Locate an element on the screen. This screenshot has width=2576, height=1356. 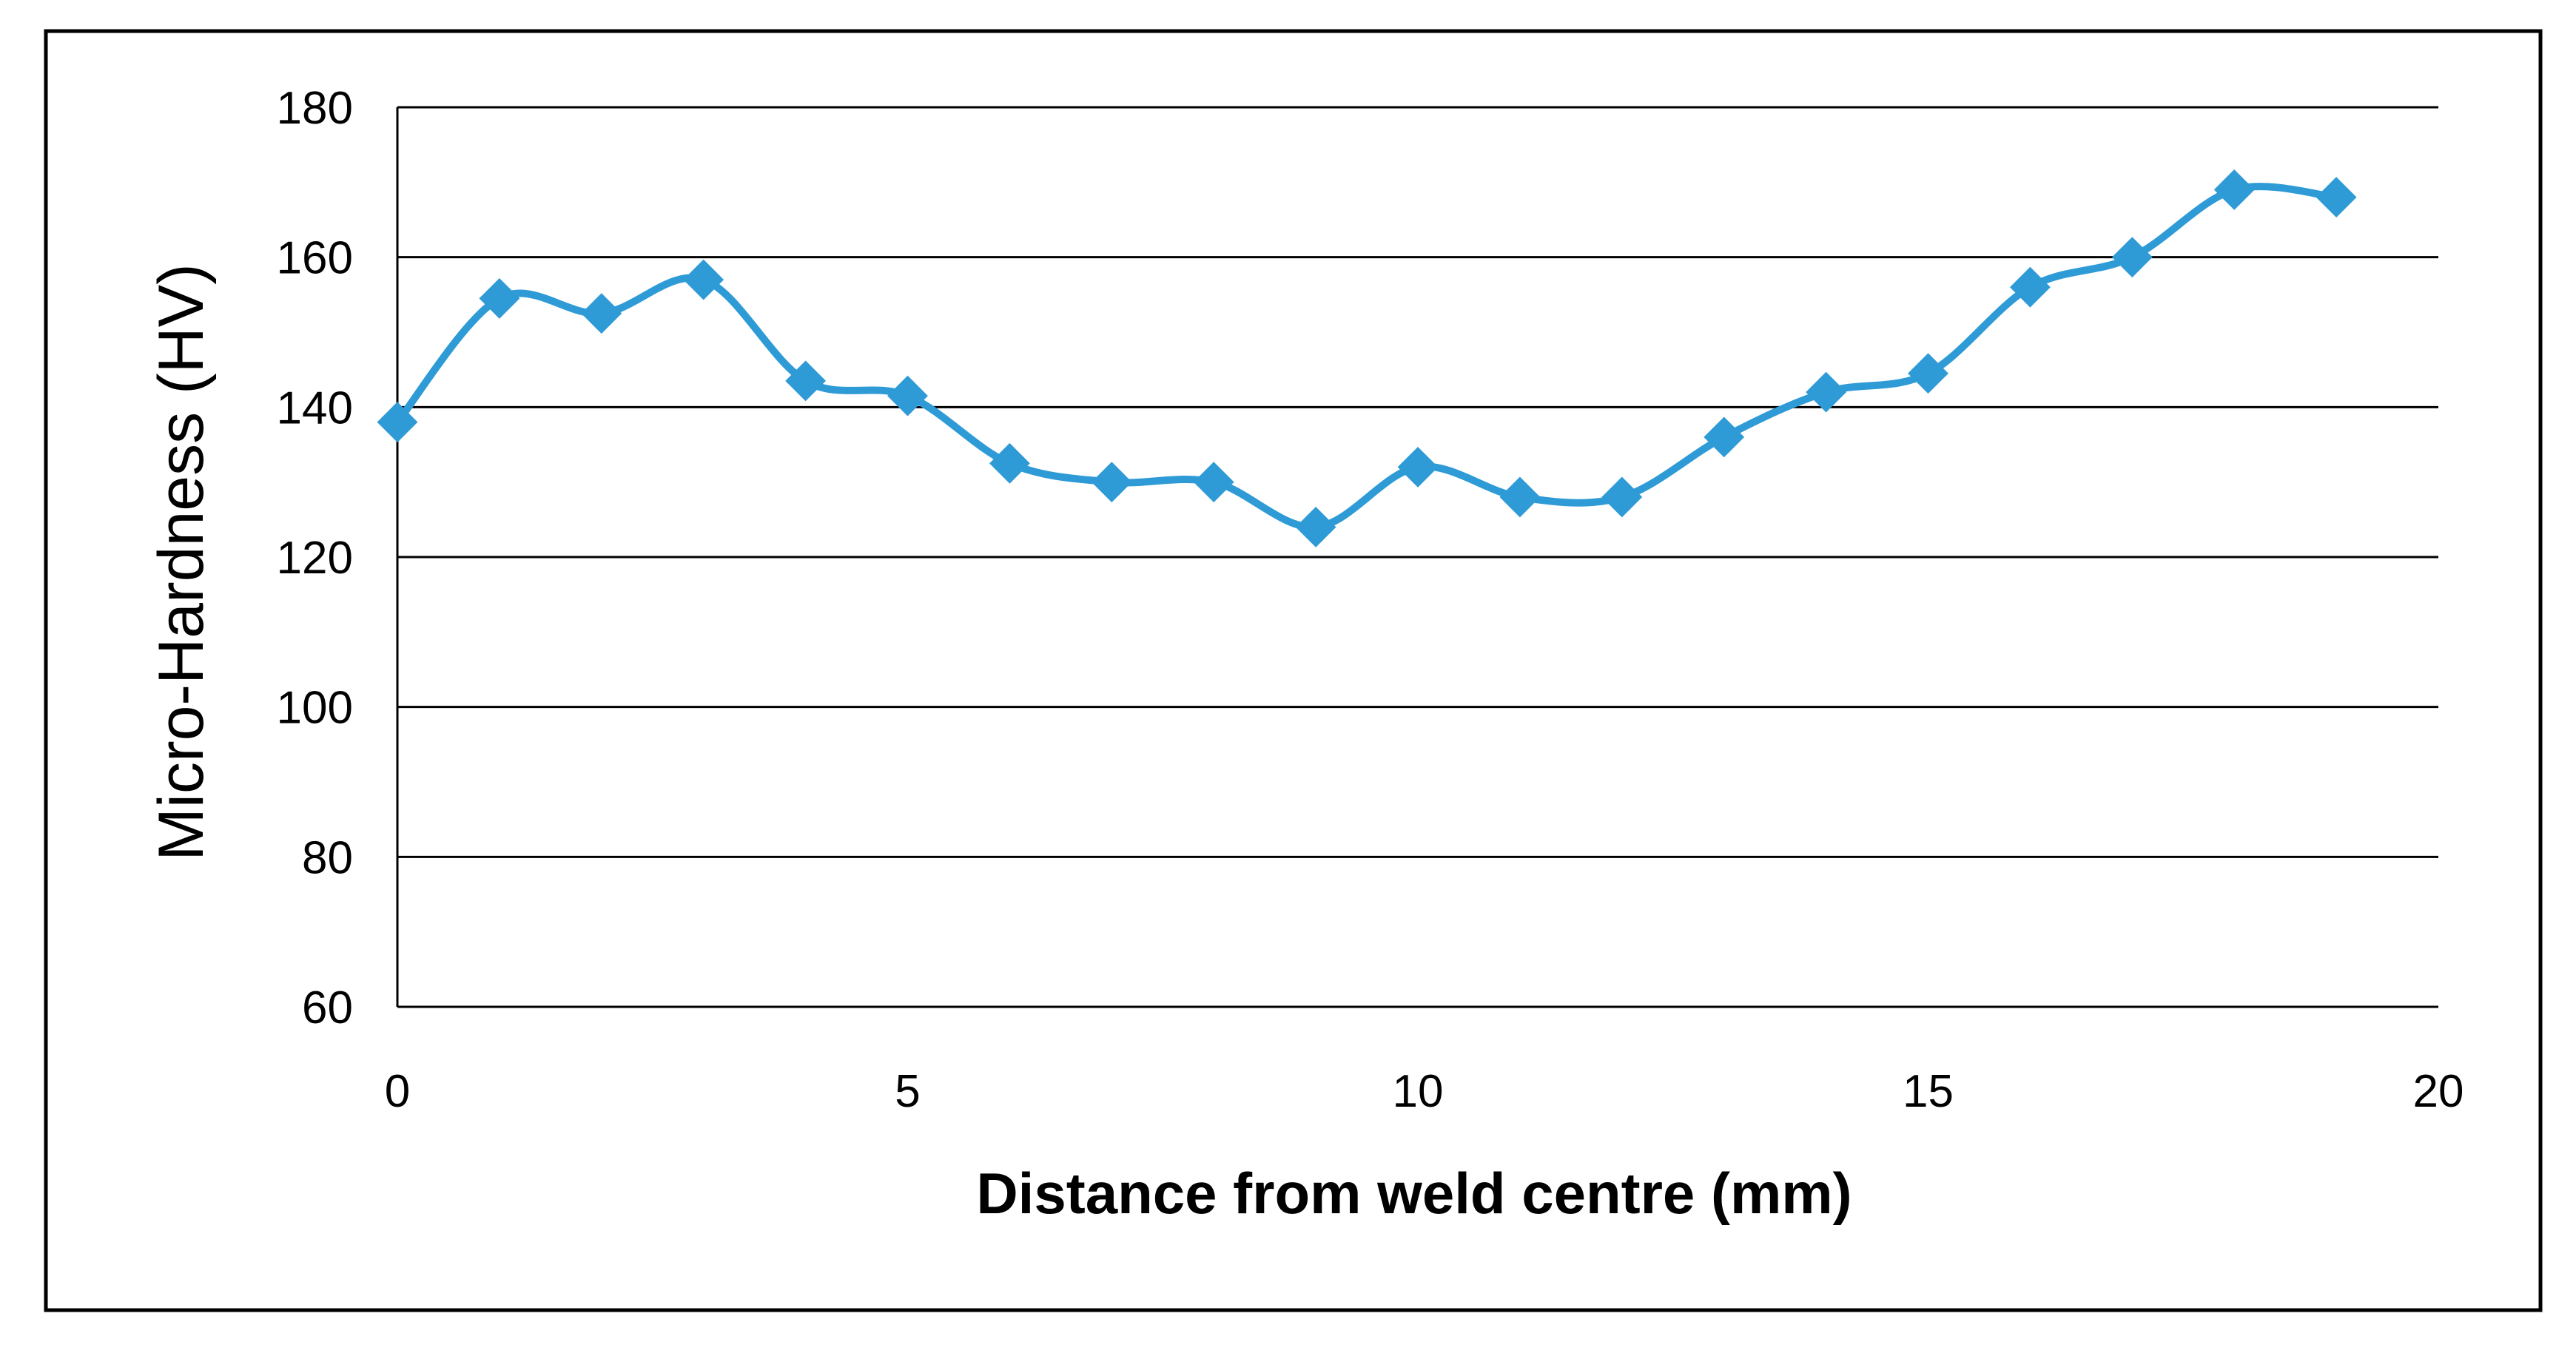
y-tick-label-120: 120 is located at coordinates (315, 558).